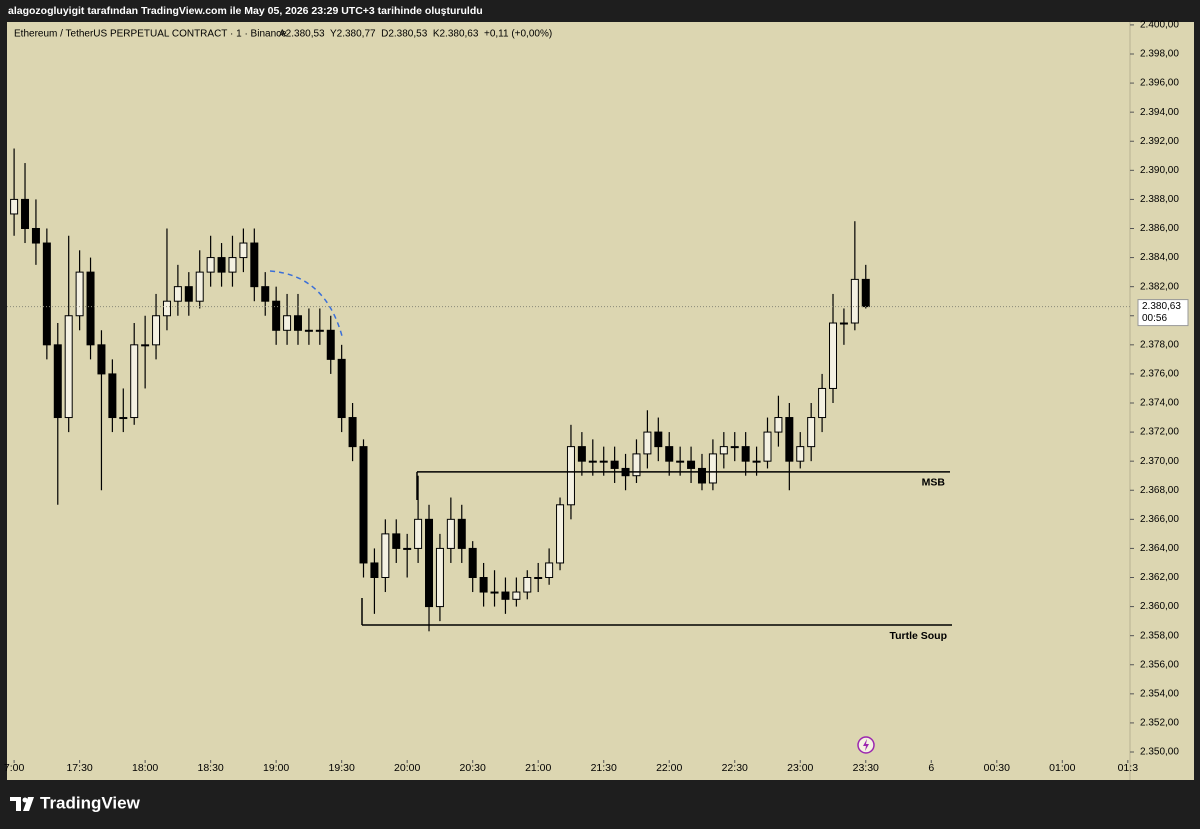  Describe the element at coordinates (1159, 519) in the screenshot. I see `y-tick-label: 2.366,00` at that location.